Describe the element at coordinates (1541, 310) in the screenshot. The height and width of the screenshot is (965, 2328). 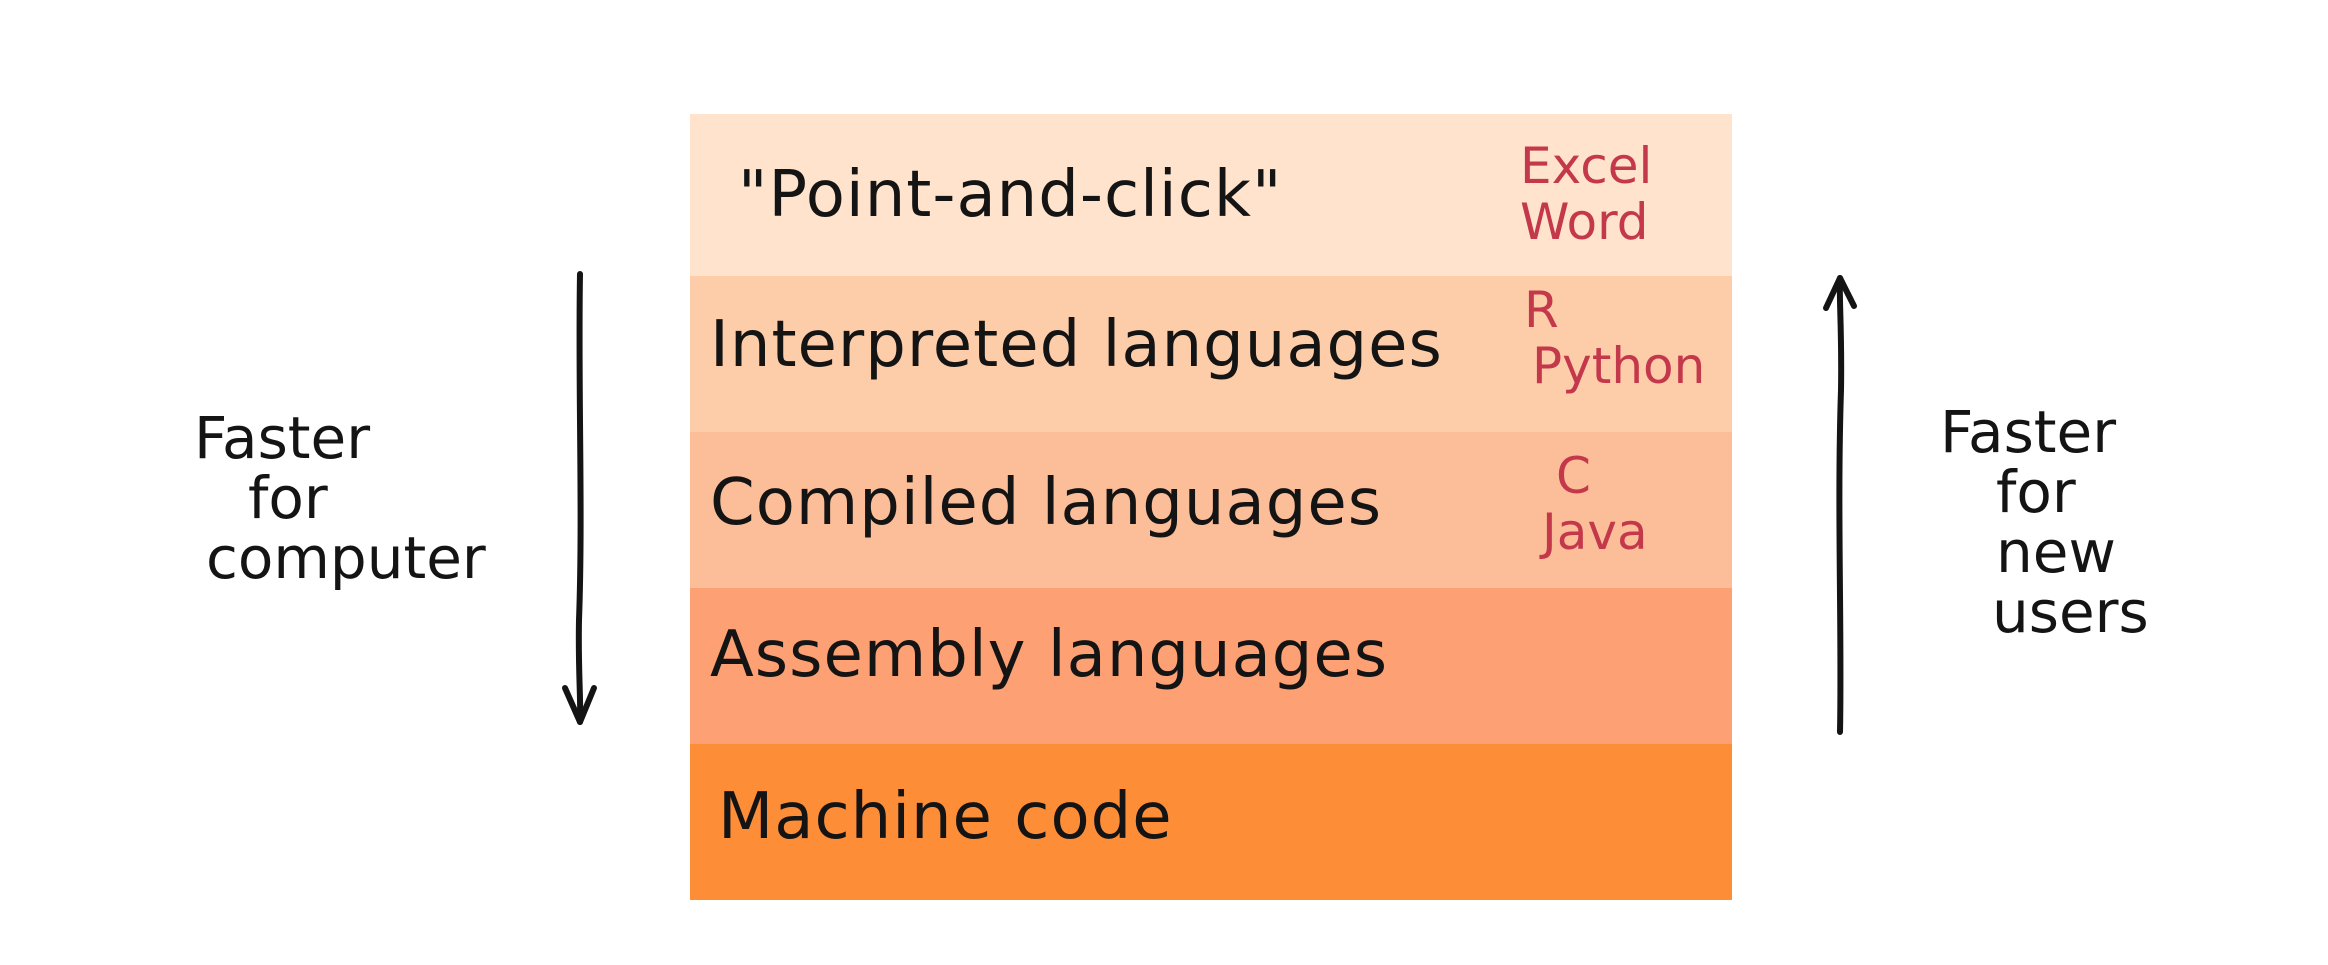
I see `example-label: R` at that location.